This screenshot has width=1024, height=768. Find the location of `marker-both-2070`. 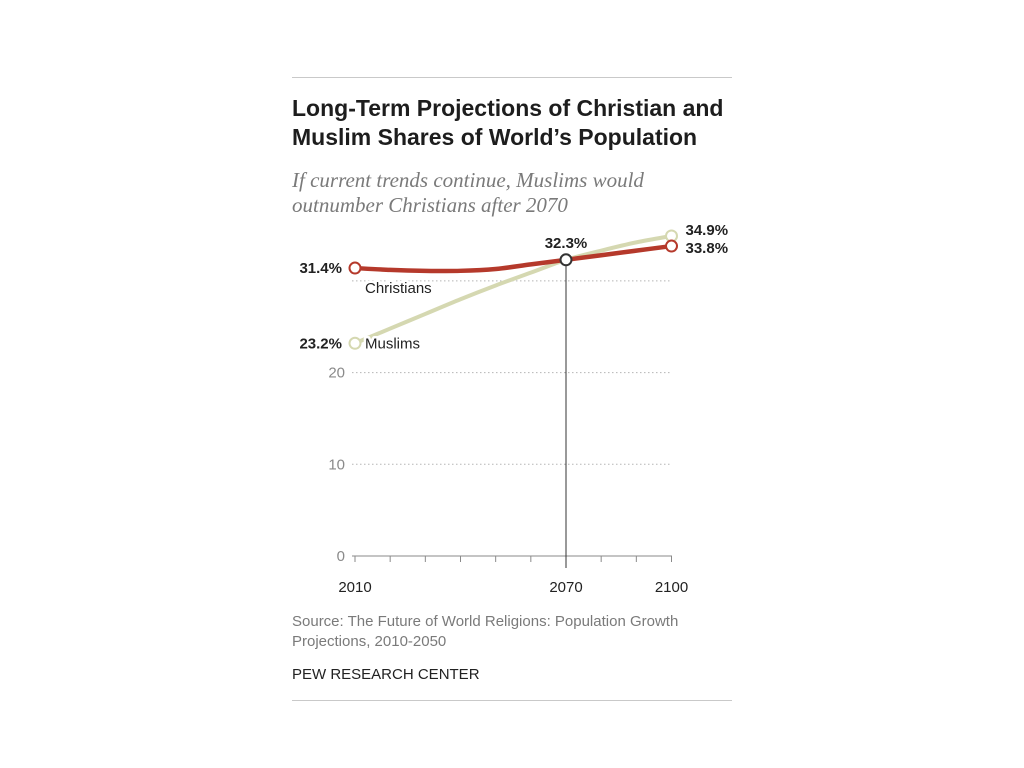

marker-both-2070 is located at coordinates (566, 260).